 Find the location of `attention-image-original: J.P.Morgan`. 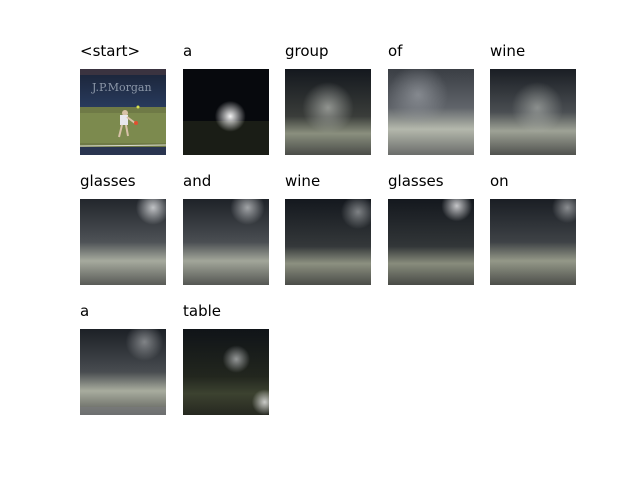

attention-image-original: J.P.Morgan is located at coordinates (123, 112).